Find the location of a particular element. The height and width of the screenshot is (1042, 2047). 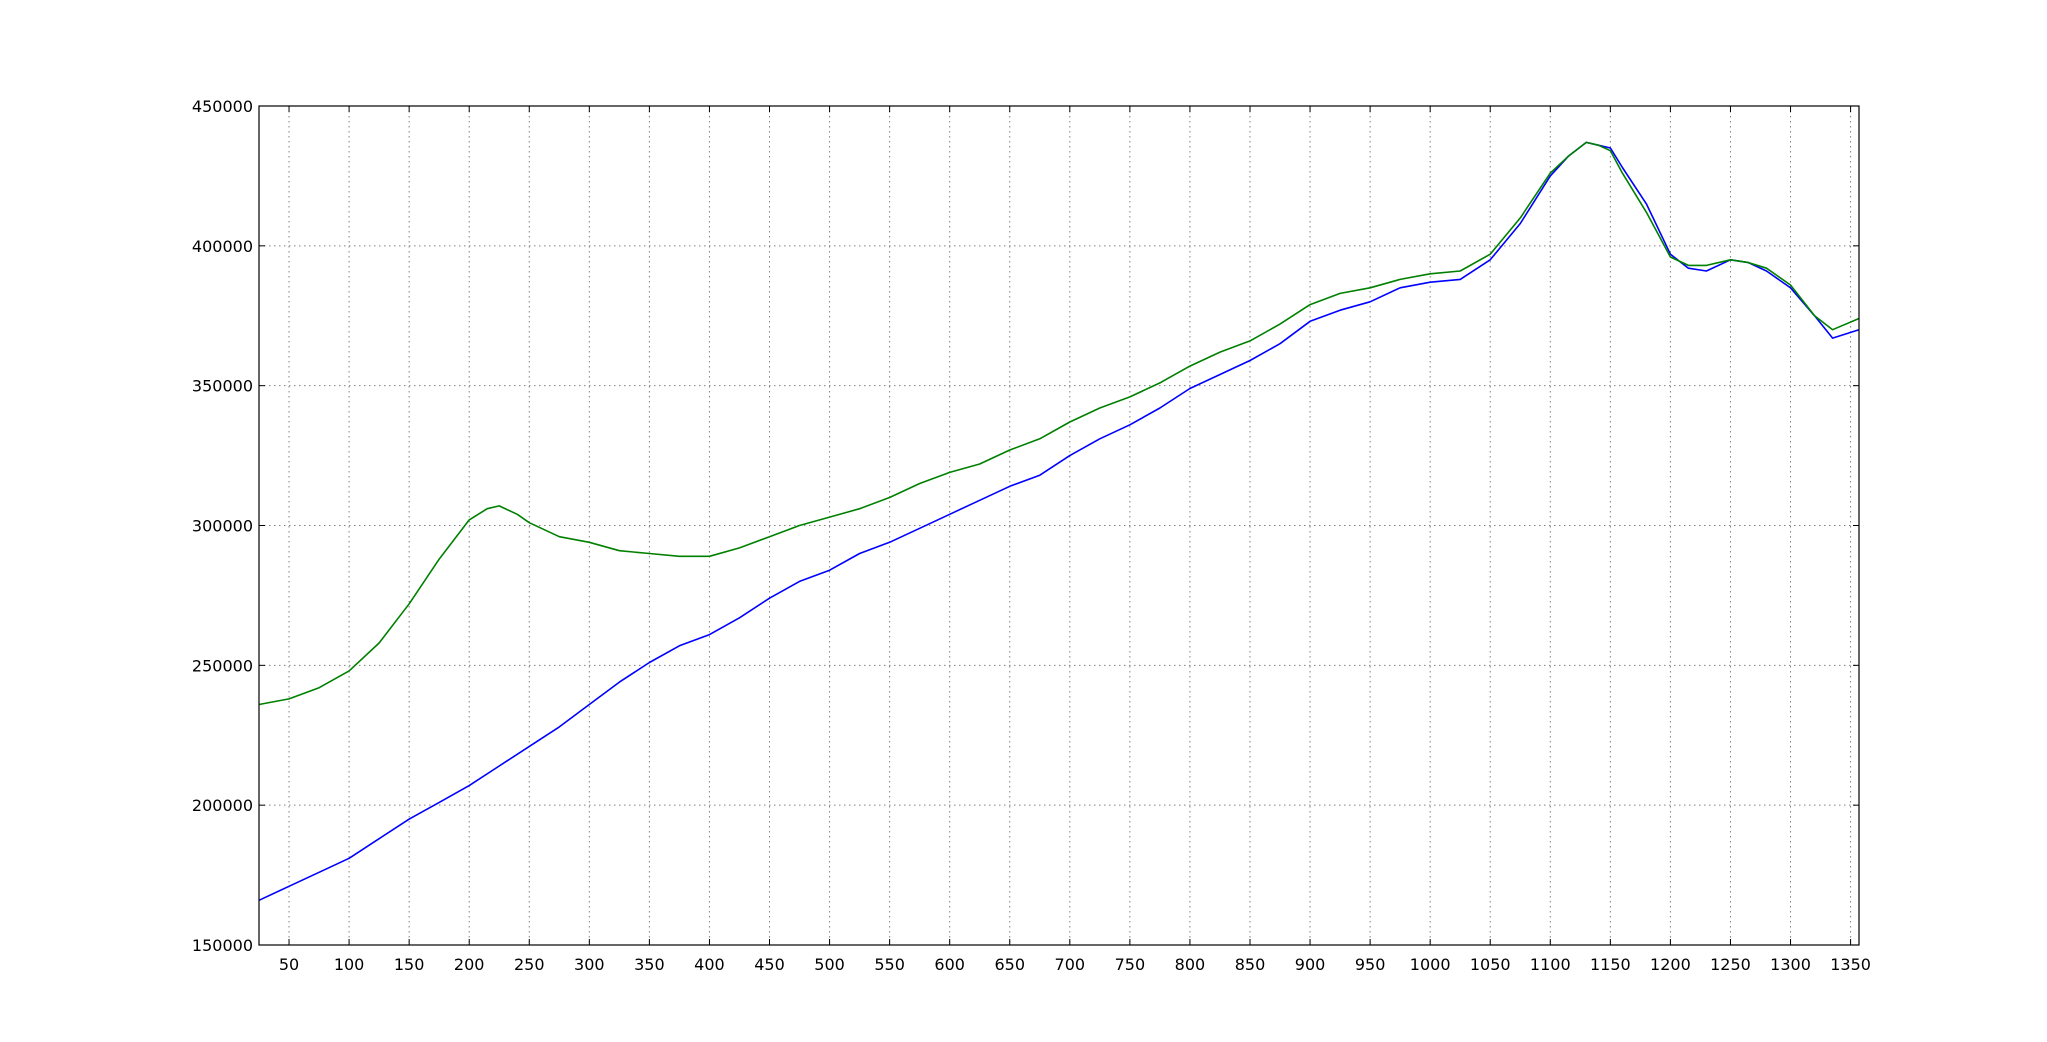

x-tick-label: 100 is located at coordinates (349, 964).